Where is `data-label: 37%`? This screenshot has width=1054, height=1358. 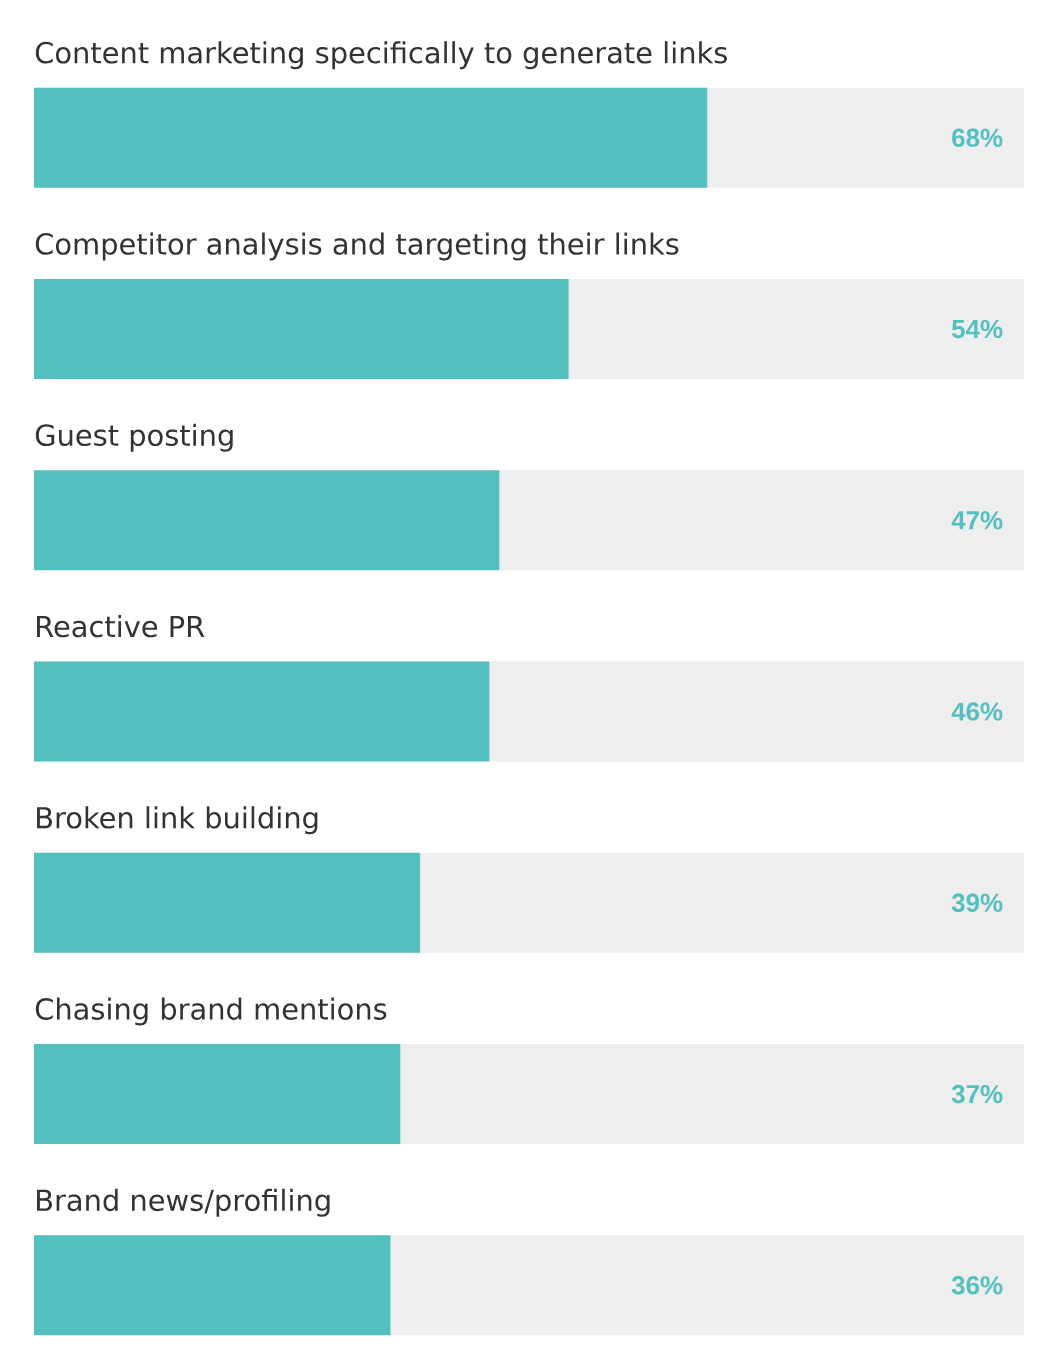 data-label: 37% is located at coordinates (977, 1094).